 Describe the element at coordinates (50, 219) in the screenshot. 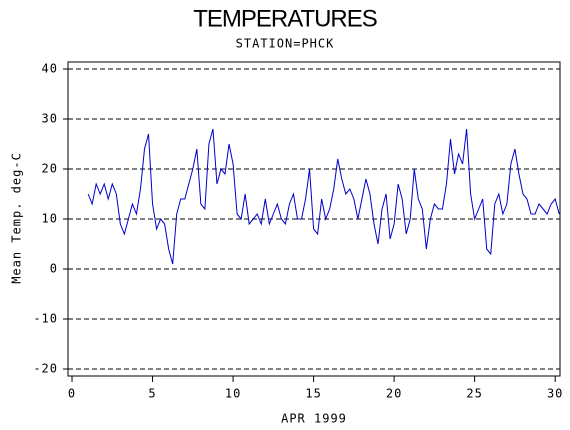

I see `y-tick-label: 10` at that location.